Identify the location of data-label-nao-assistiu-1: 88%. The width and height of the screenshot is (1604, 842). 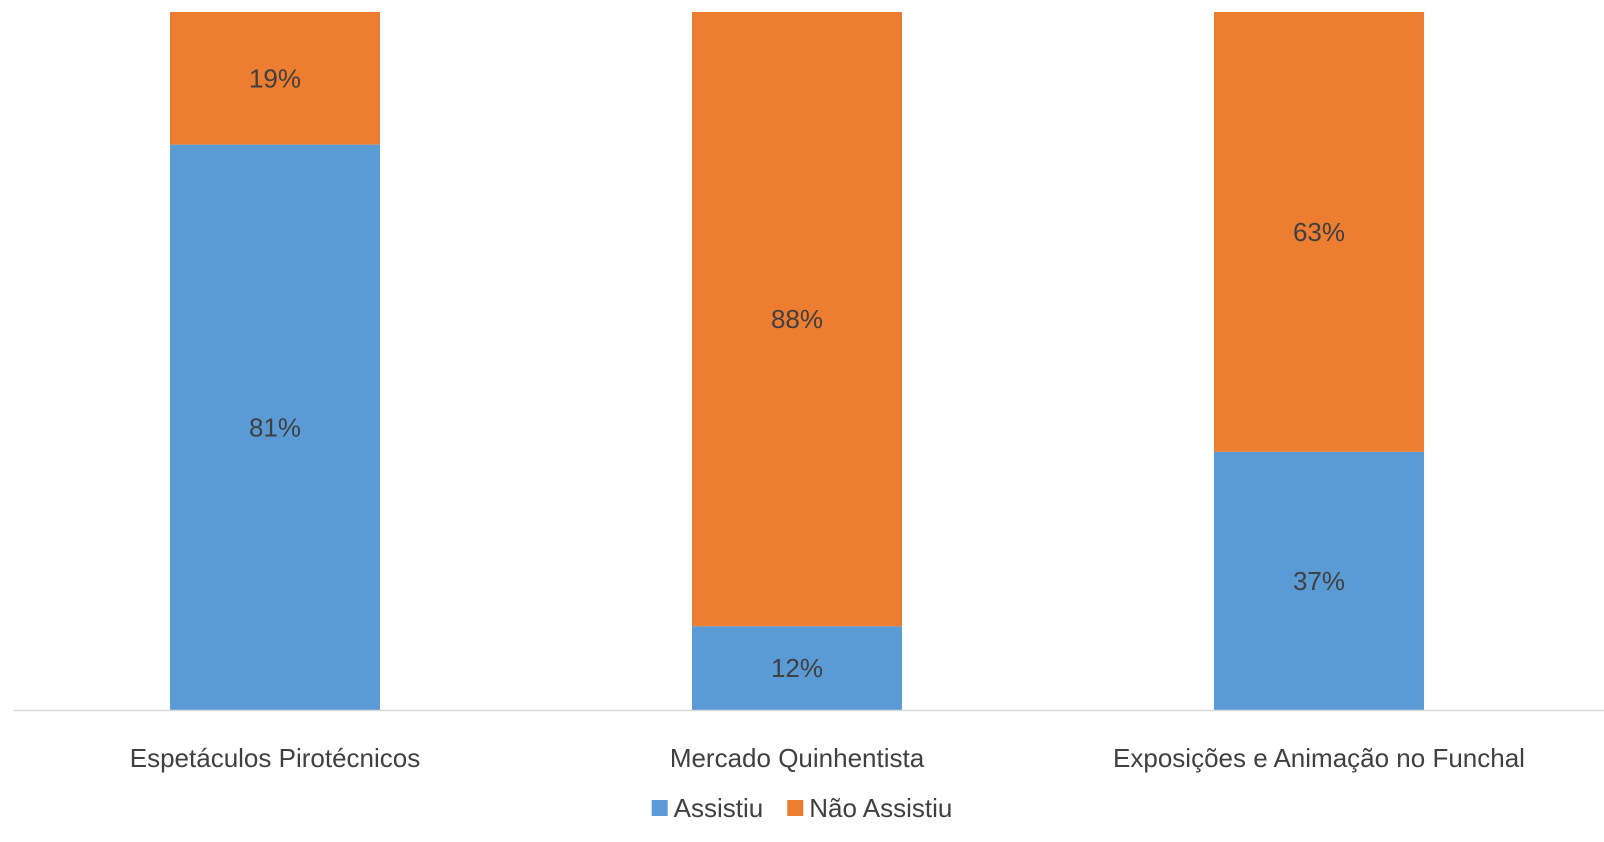
(797, 319).